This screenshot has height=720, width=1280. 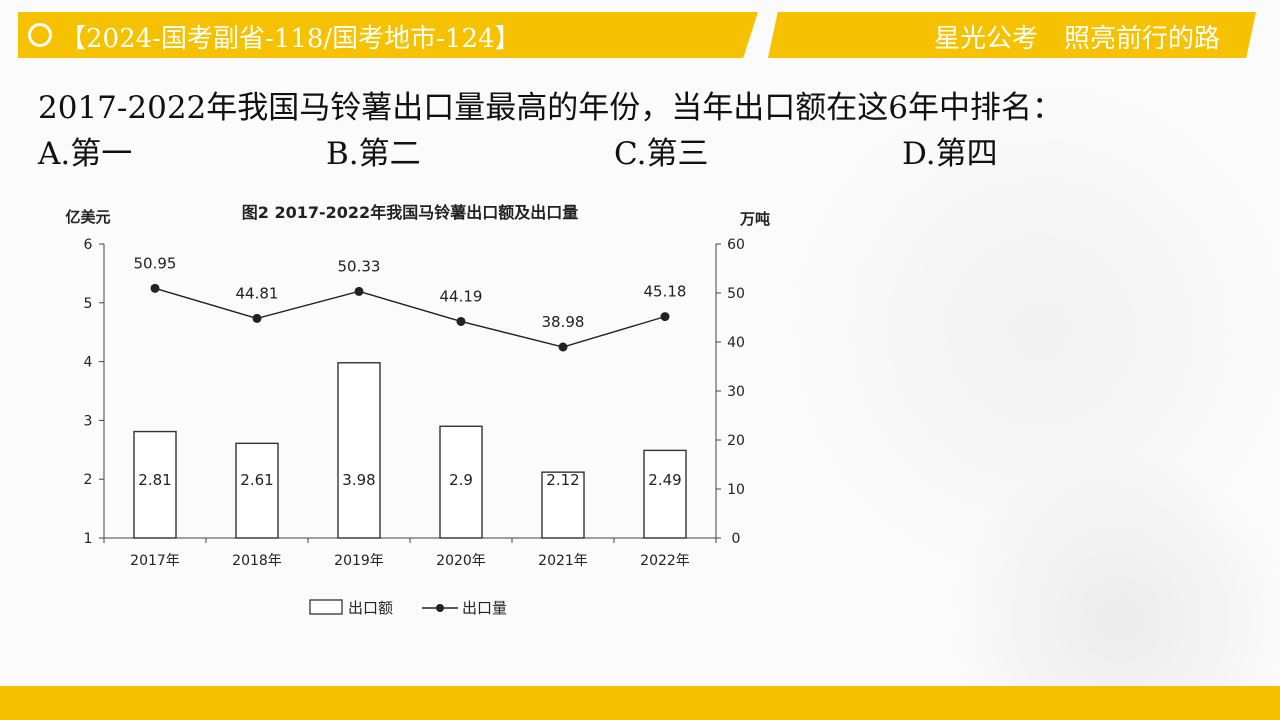 What do you see at coordinates (664, 480) in the screenshot?
I see `bar-data-label: 2.49` at bounding box center [664, 480].